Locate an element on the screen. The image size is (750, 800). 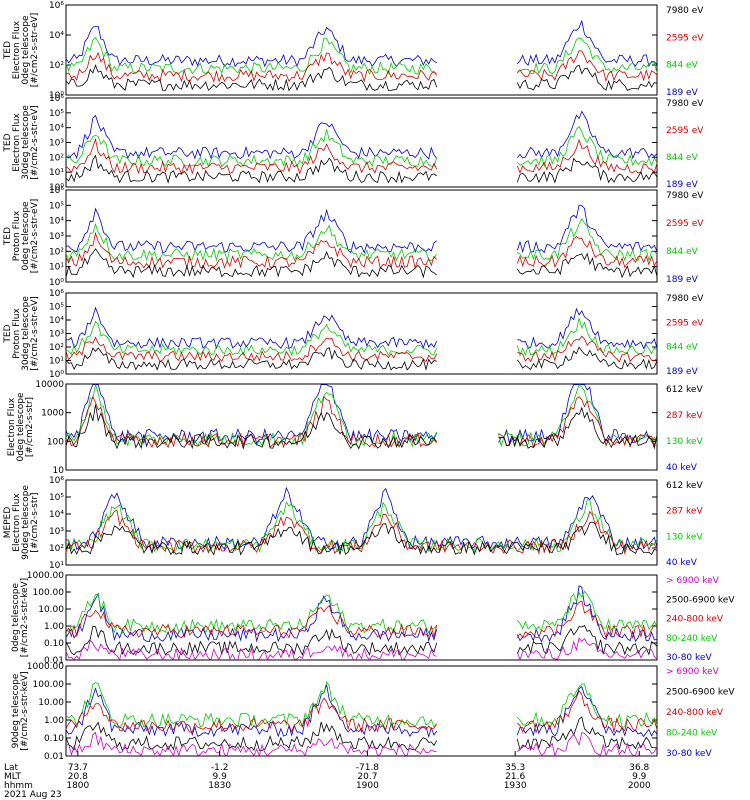
y-tick-label: 1000.00 is located at coordinates (45, 576).